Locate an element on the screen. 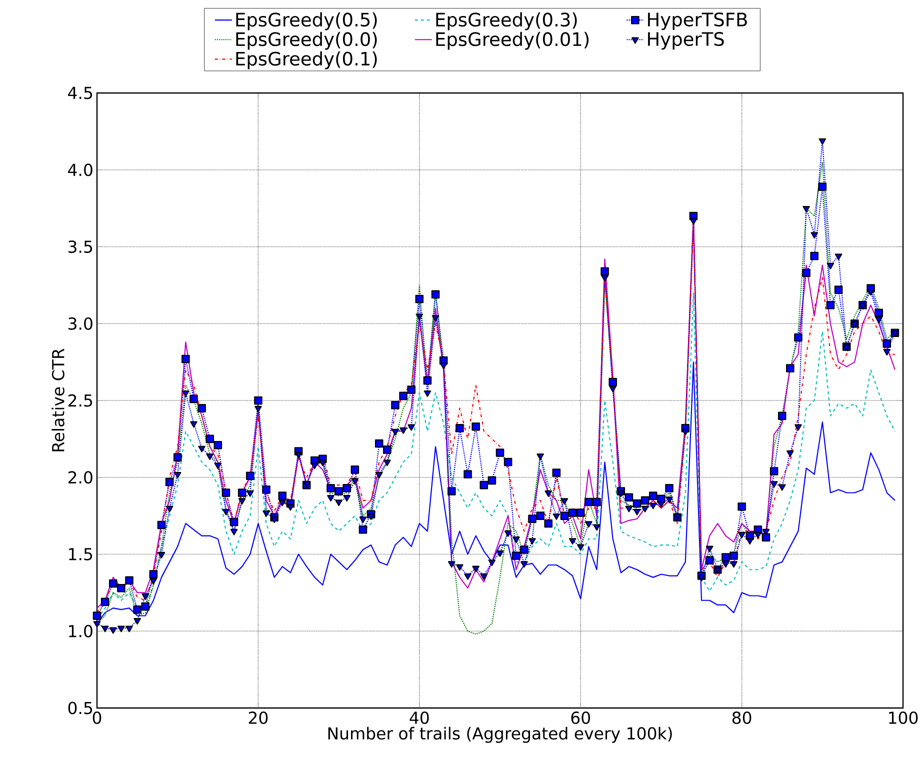 The height and width of the screenshot is (775, 921). x-tick-label: 100 is located at coordinates (903, 718).